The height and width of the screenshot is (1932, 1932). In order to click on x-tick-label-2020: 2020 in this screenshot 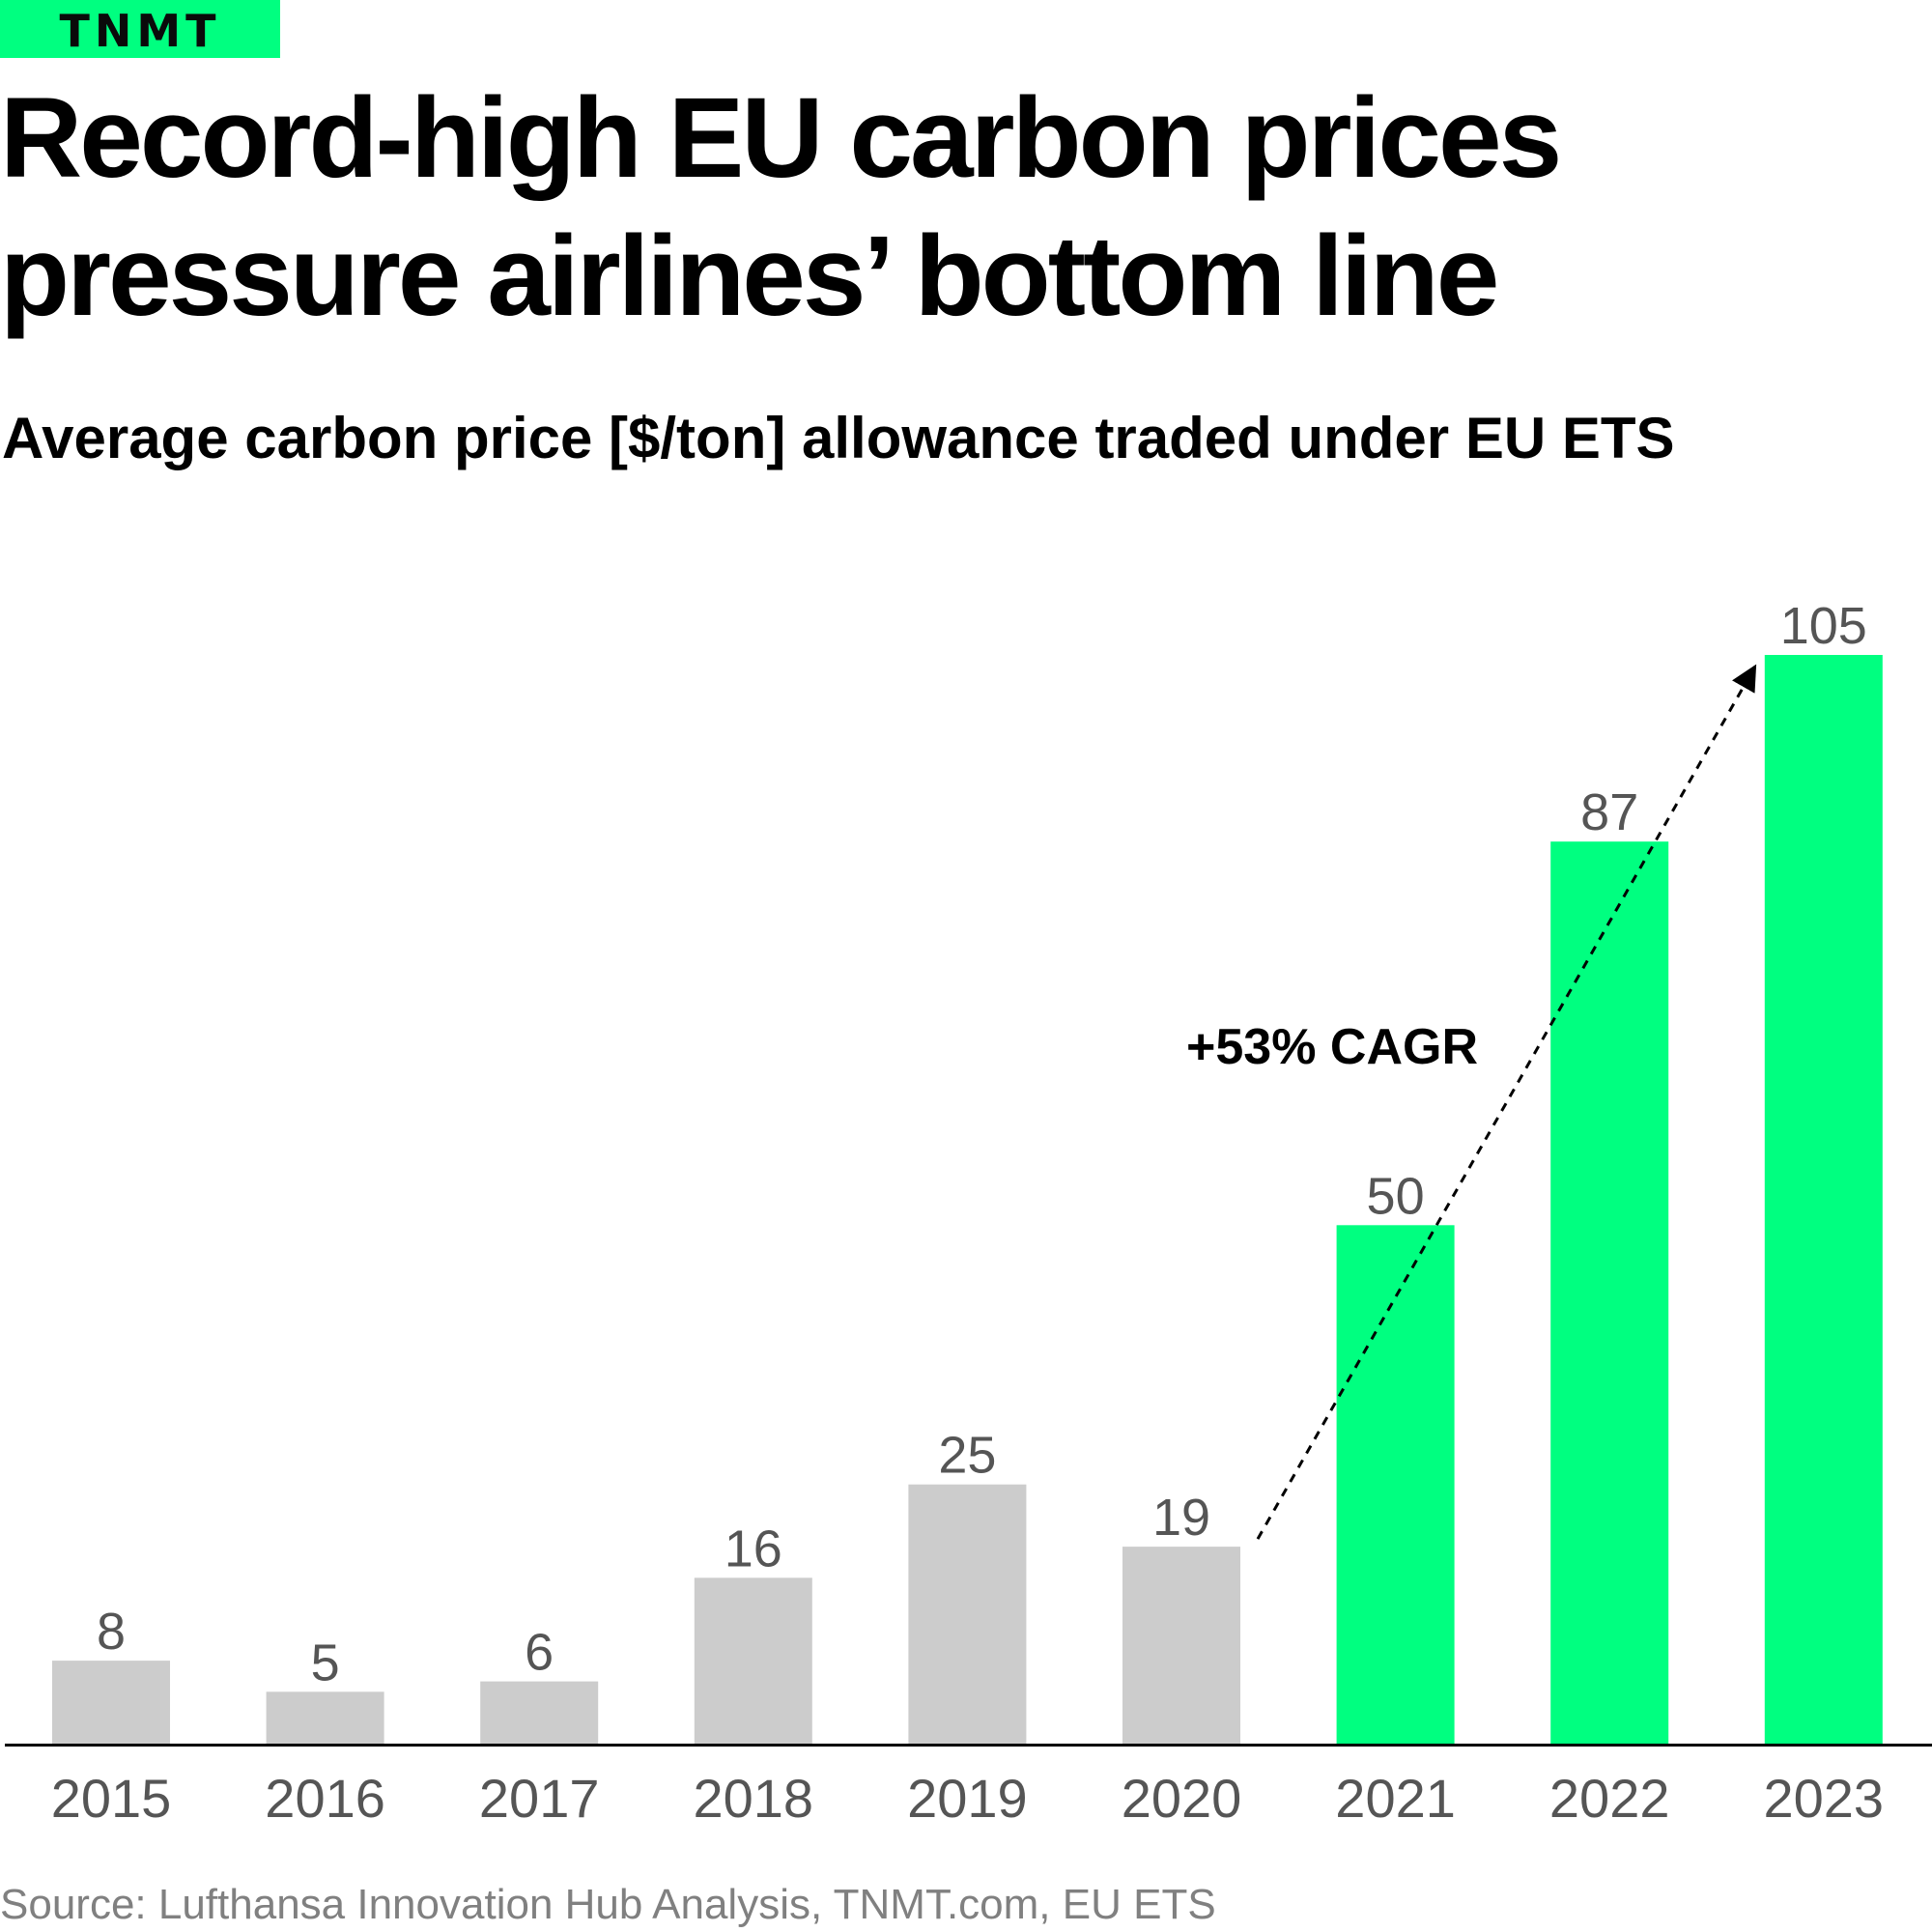, I will do `click(1182, 1798)`.